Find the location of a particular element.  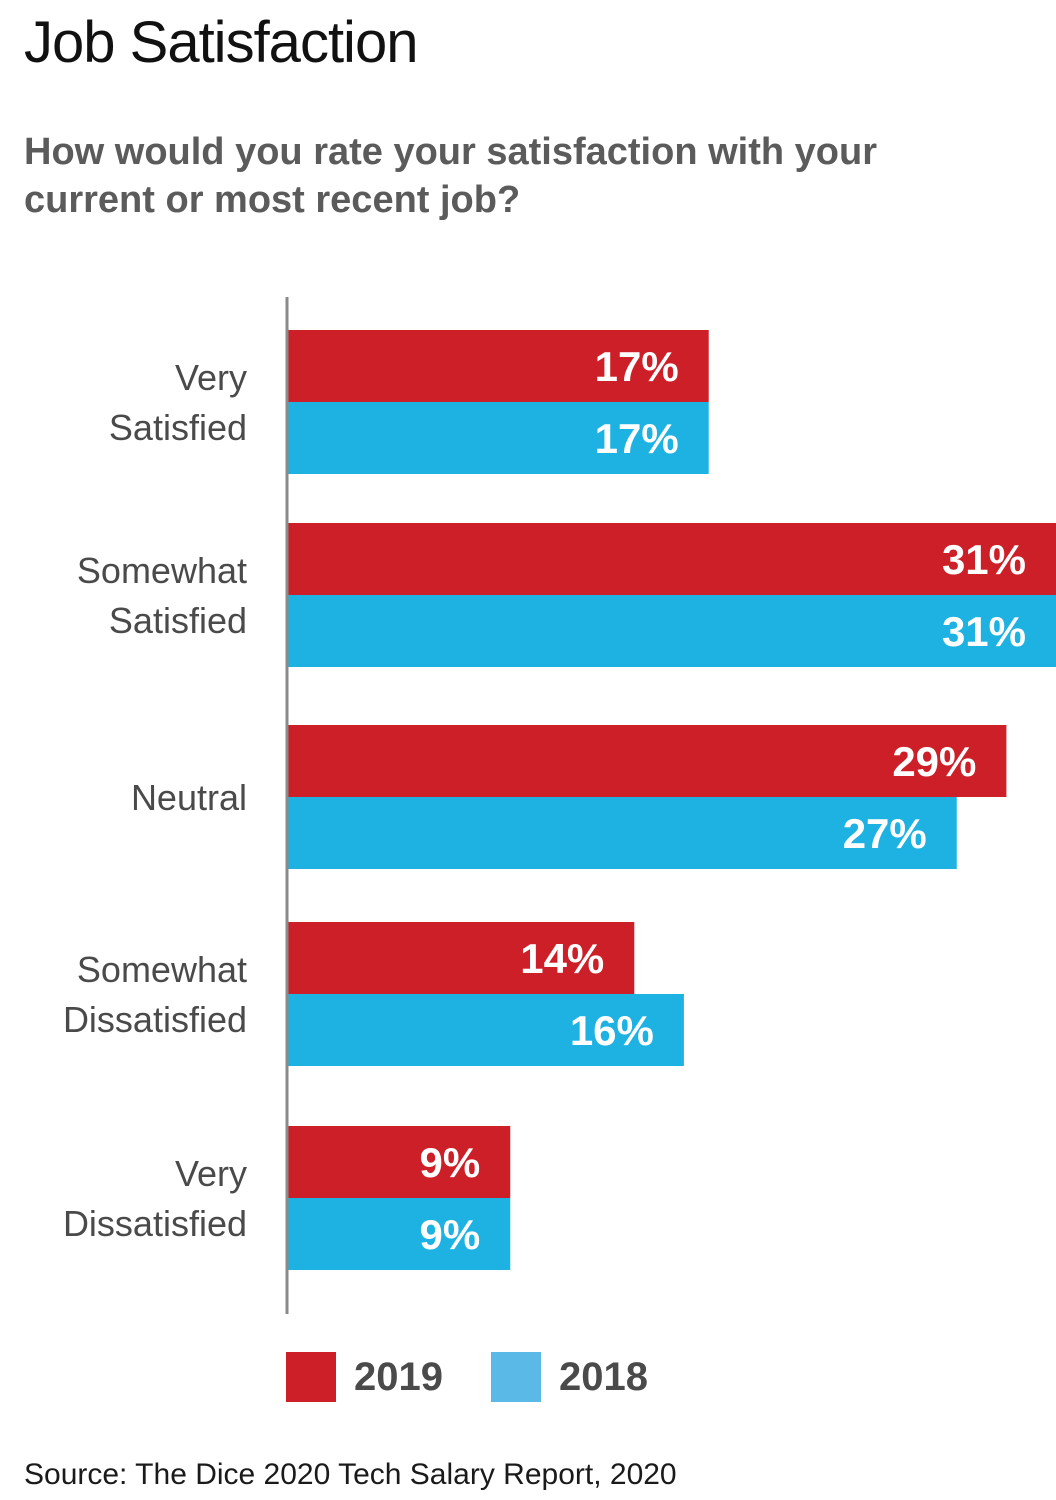

category-label-3-1: Dissatisfied is located at coordinates (155, 1019).